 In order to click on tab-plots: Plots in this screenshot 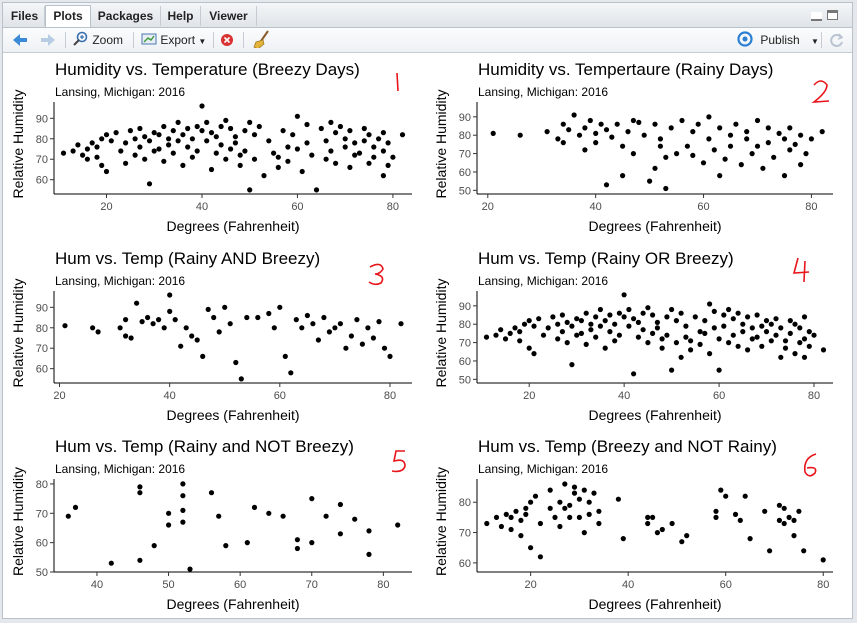, I will do `click(68, 16)`.